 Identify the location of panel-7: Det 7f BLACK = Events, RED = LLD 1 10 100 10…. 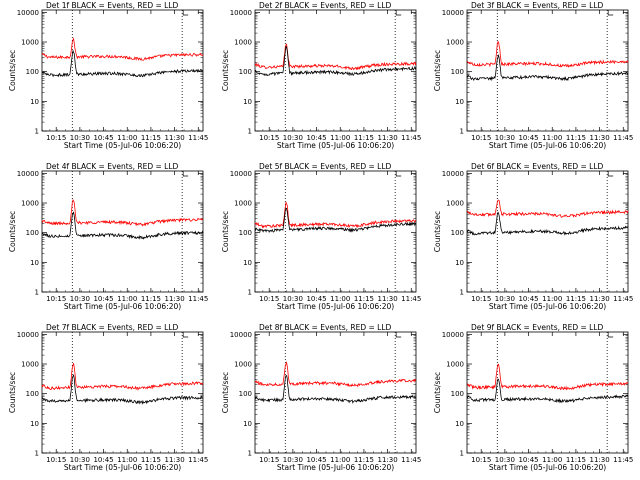
(108, 397).